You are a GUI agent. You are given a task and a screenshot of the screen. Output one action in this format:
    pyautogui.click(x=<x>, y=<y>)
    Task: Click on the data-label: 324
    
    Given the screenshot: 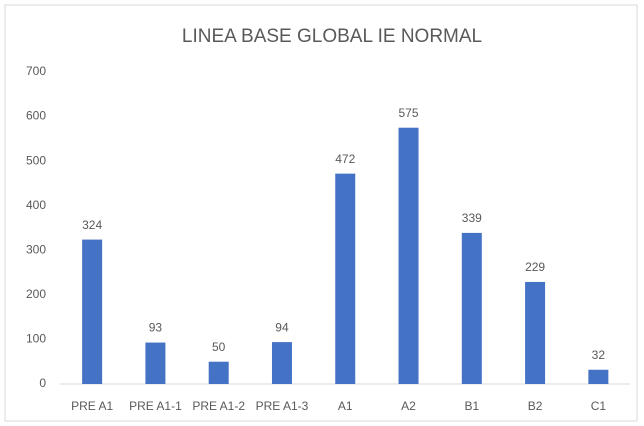 What is the action you would take?
    pyautogui.click(x=92, y=225)
    